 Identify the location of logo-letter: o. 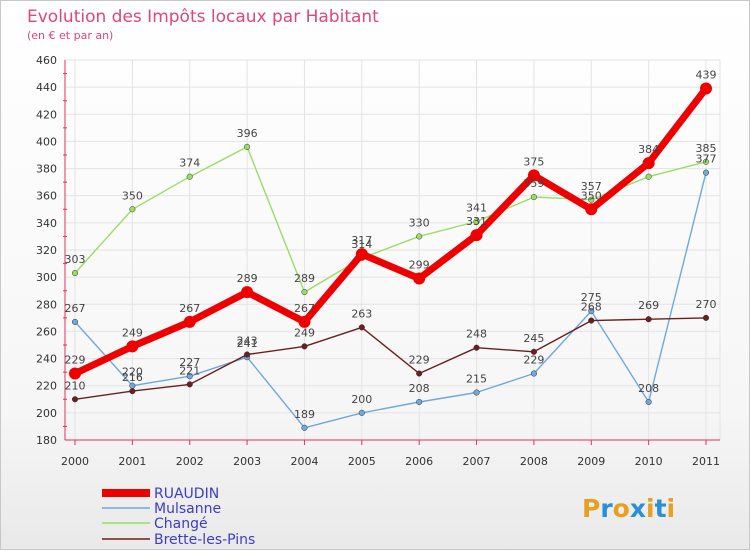
(621, 508).